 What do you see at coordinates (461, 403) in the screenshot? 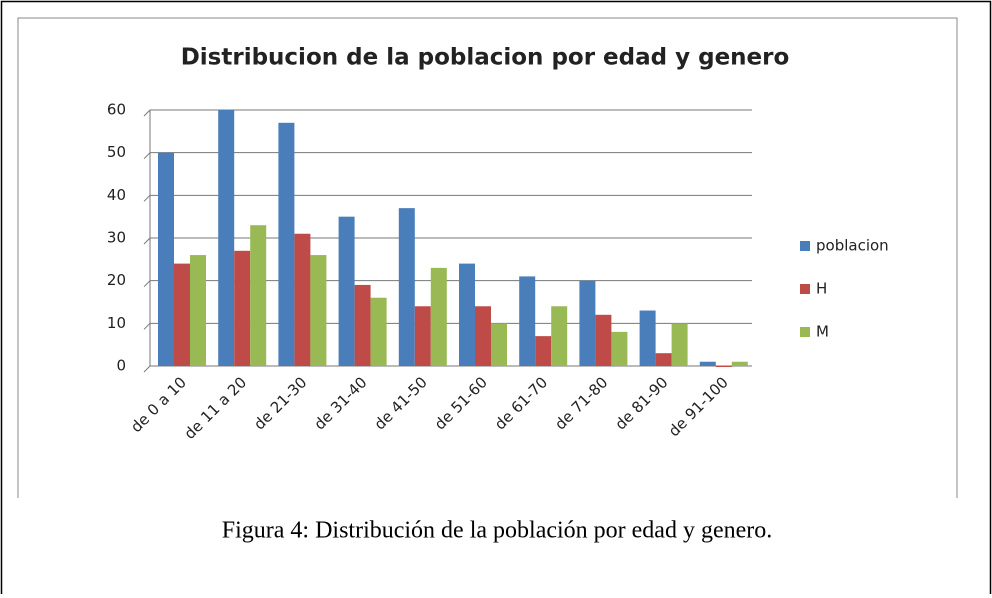
I see `x-tick-label: de 51-60` at bounding box center [461, 403].